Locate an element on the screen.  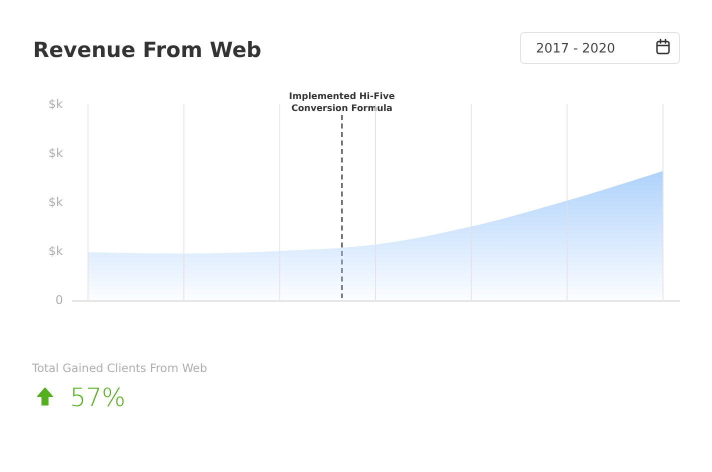
text: Total Gained Clients From Web is located at coordinates (119, 368).